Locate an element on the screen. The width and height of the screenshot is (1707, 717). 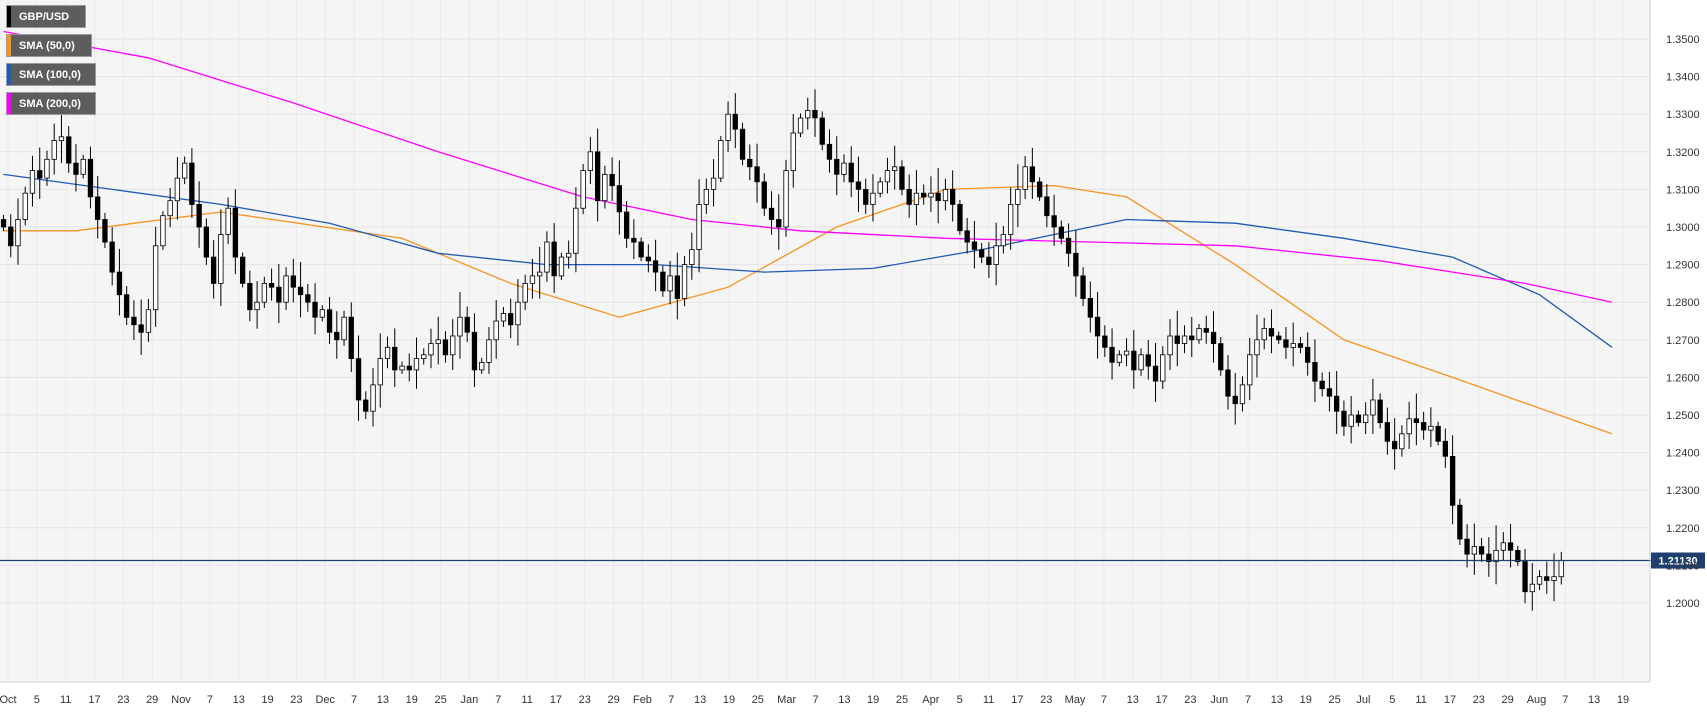
x-tick-label: 11 is located at coordinates (65, 700).